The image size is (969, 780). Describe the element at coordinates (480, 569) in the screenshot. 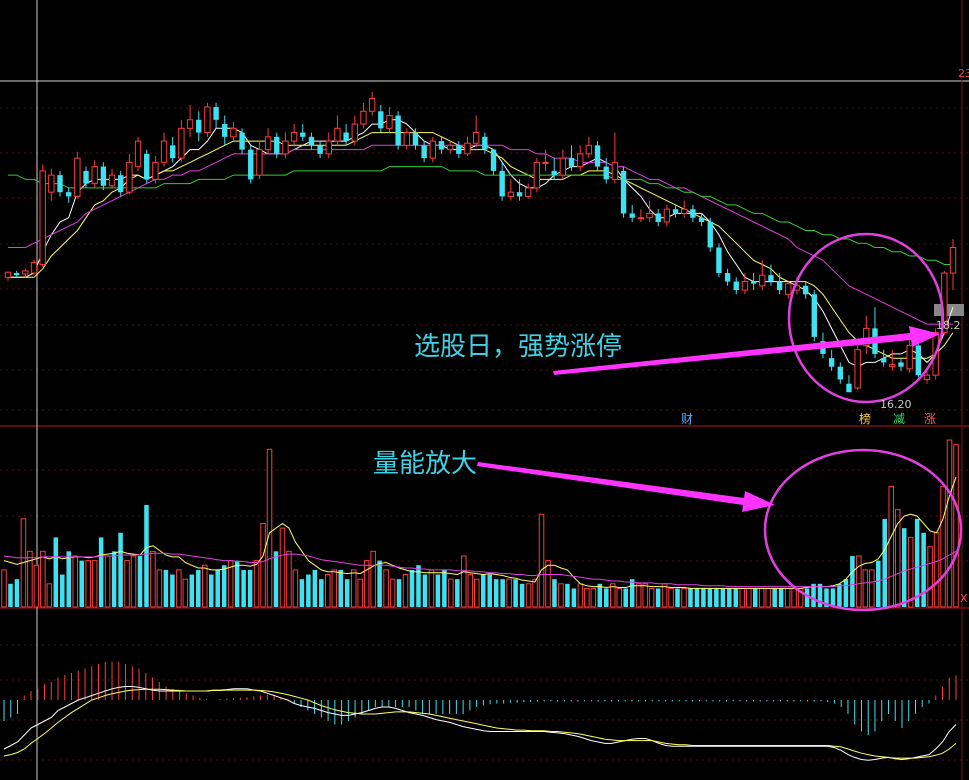

I see `volume-ma-line` at that location.